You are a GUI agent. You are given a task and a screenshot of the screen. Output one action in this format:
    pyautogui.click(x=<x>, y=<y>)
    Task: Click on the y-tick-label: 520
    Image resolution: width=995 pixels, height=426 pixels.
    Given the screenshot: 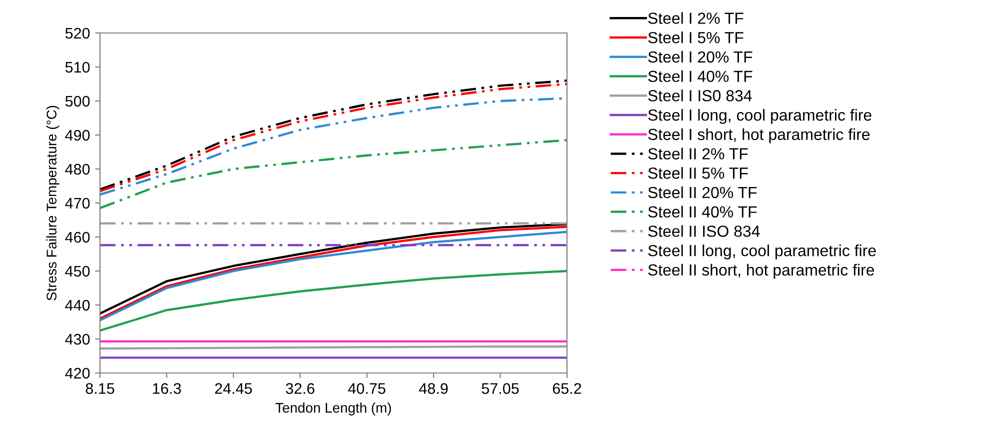 What is the action you would take?
    pyautogui.click(x=77, y=33)
    